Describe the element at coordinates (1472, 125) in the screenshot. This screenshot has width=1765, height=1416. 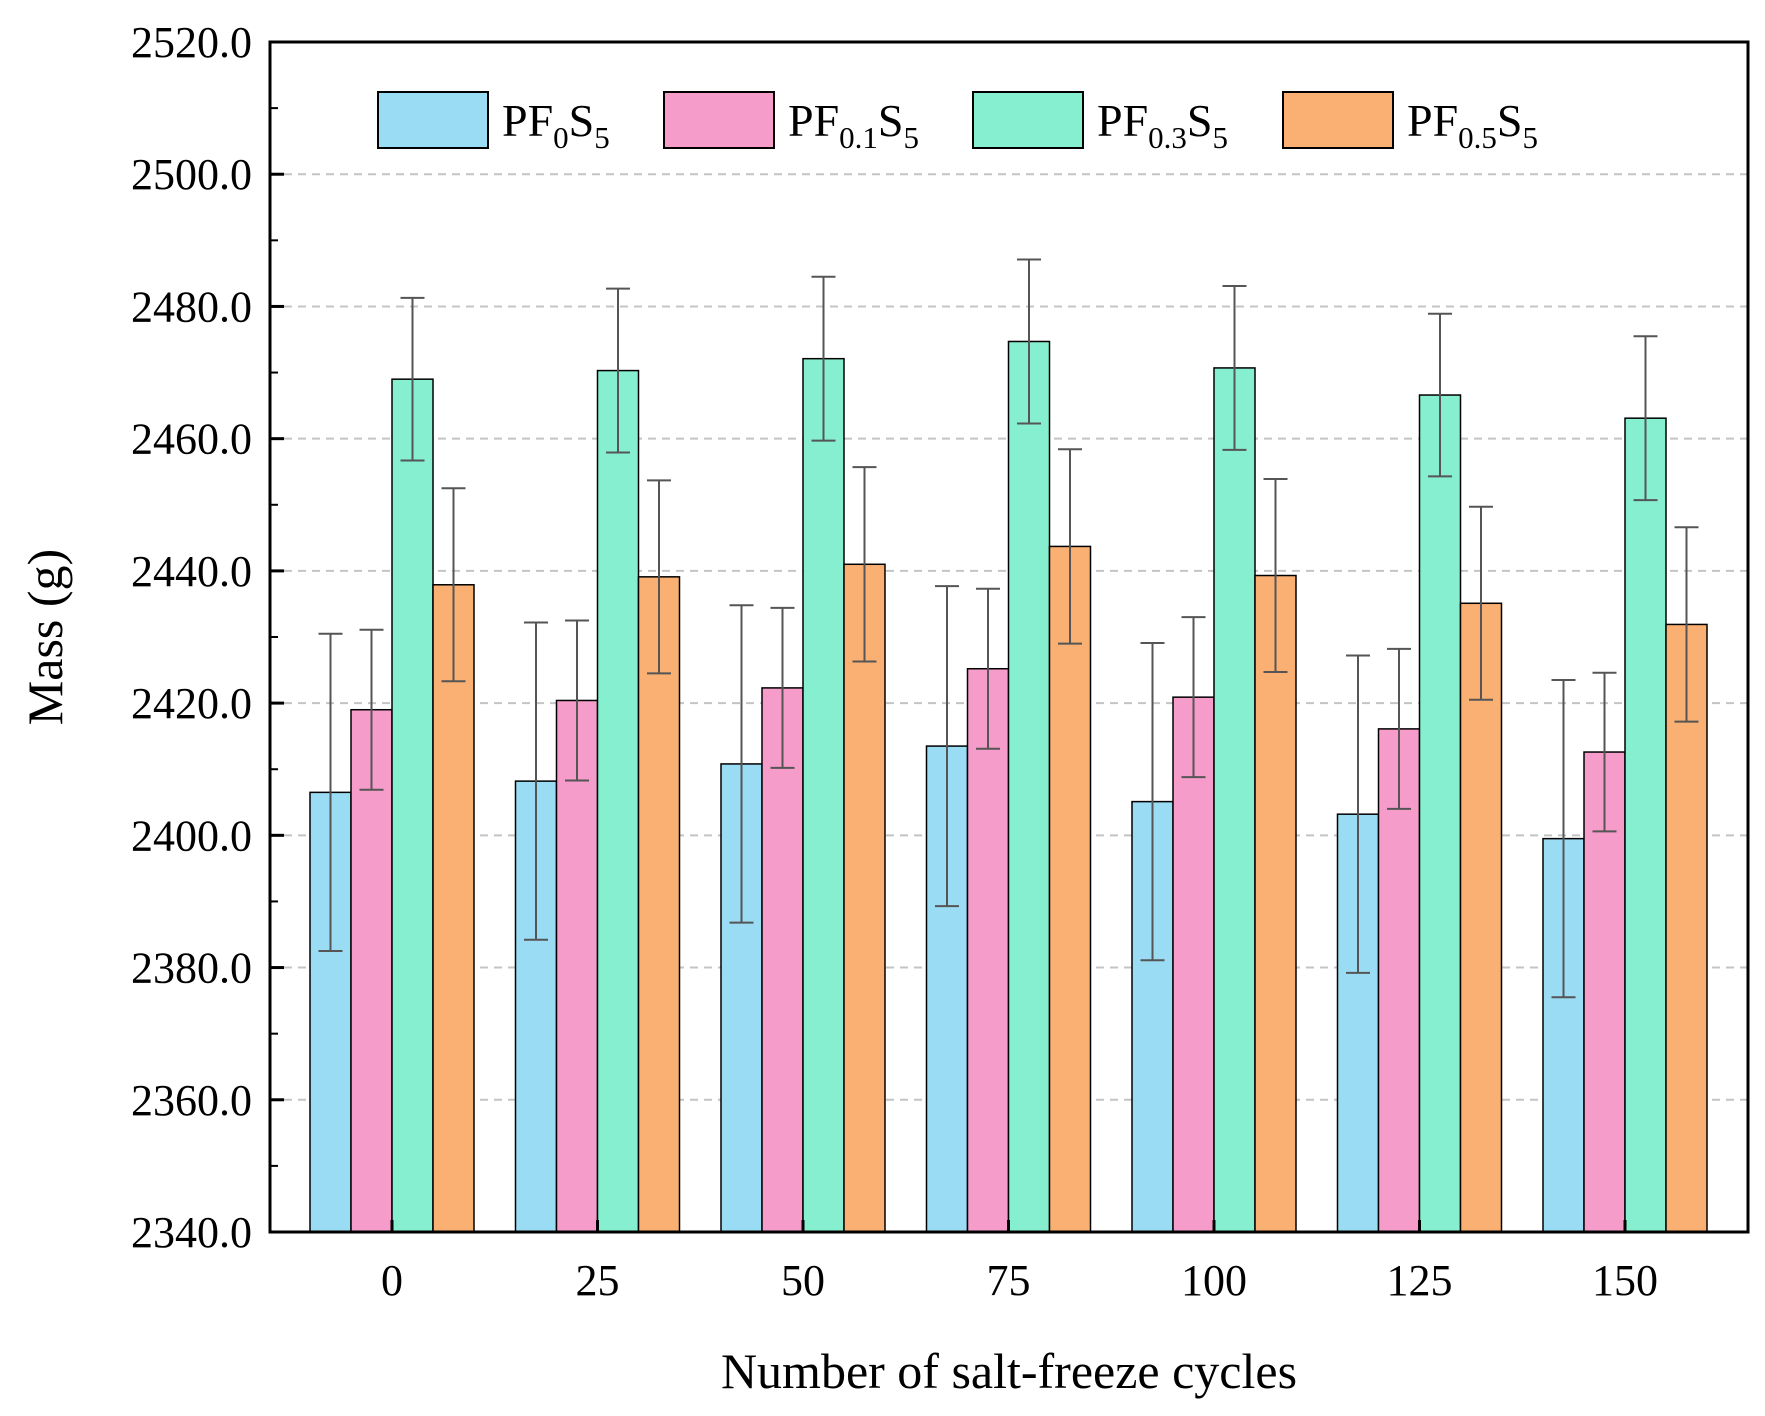
I see `legend-label: PF0.5S5` at that location.